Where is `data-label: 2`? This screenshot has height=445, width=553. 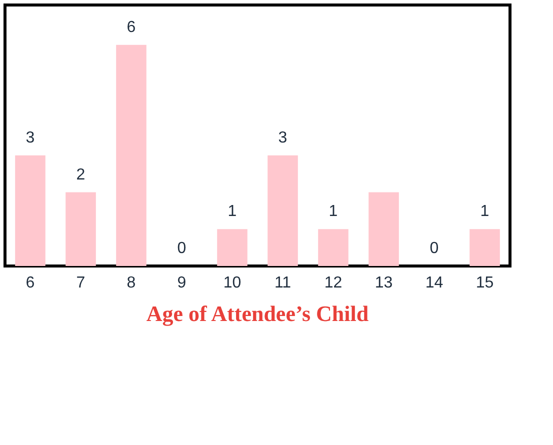 data-label: 2 is located at coordinates (81, 175).